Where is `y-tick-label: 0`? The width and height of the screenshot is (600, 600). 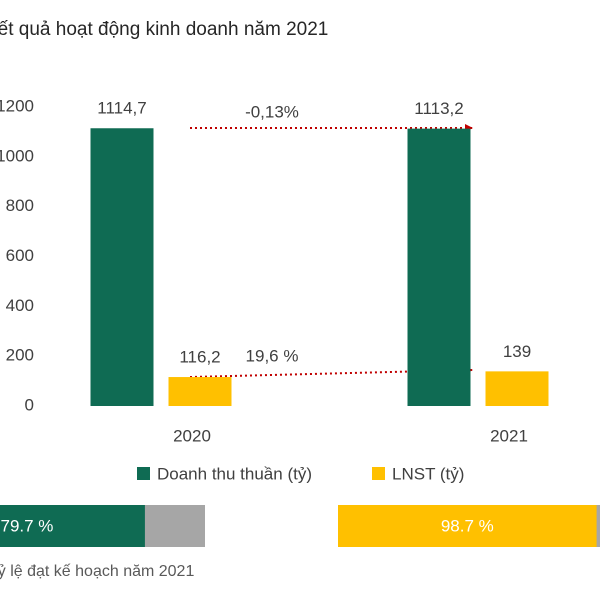 y-tick-label: 0 is located at coordinates (29, 404).